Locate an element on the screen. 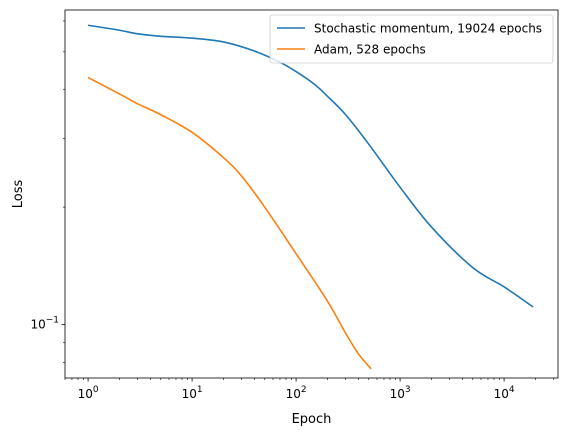 The image size is (569, 439). legend-label: Adam, 528 epochs is located at coordinates (370, 50).